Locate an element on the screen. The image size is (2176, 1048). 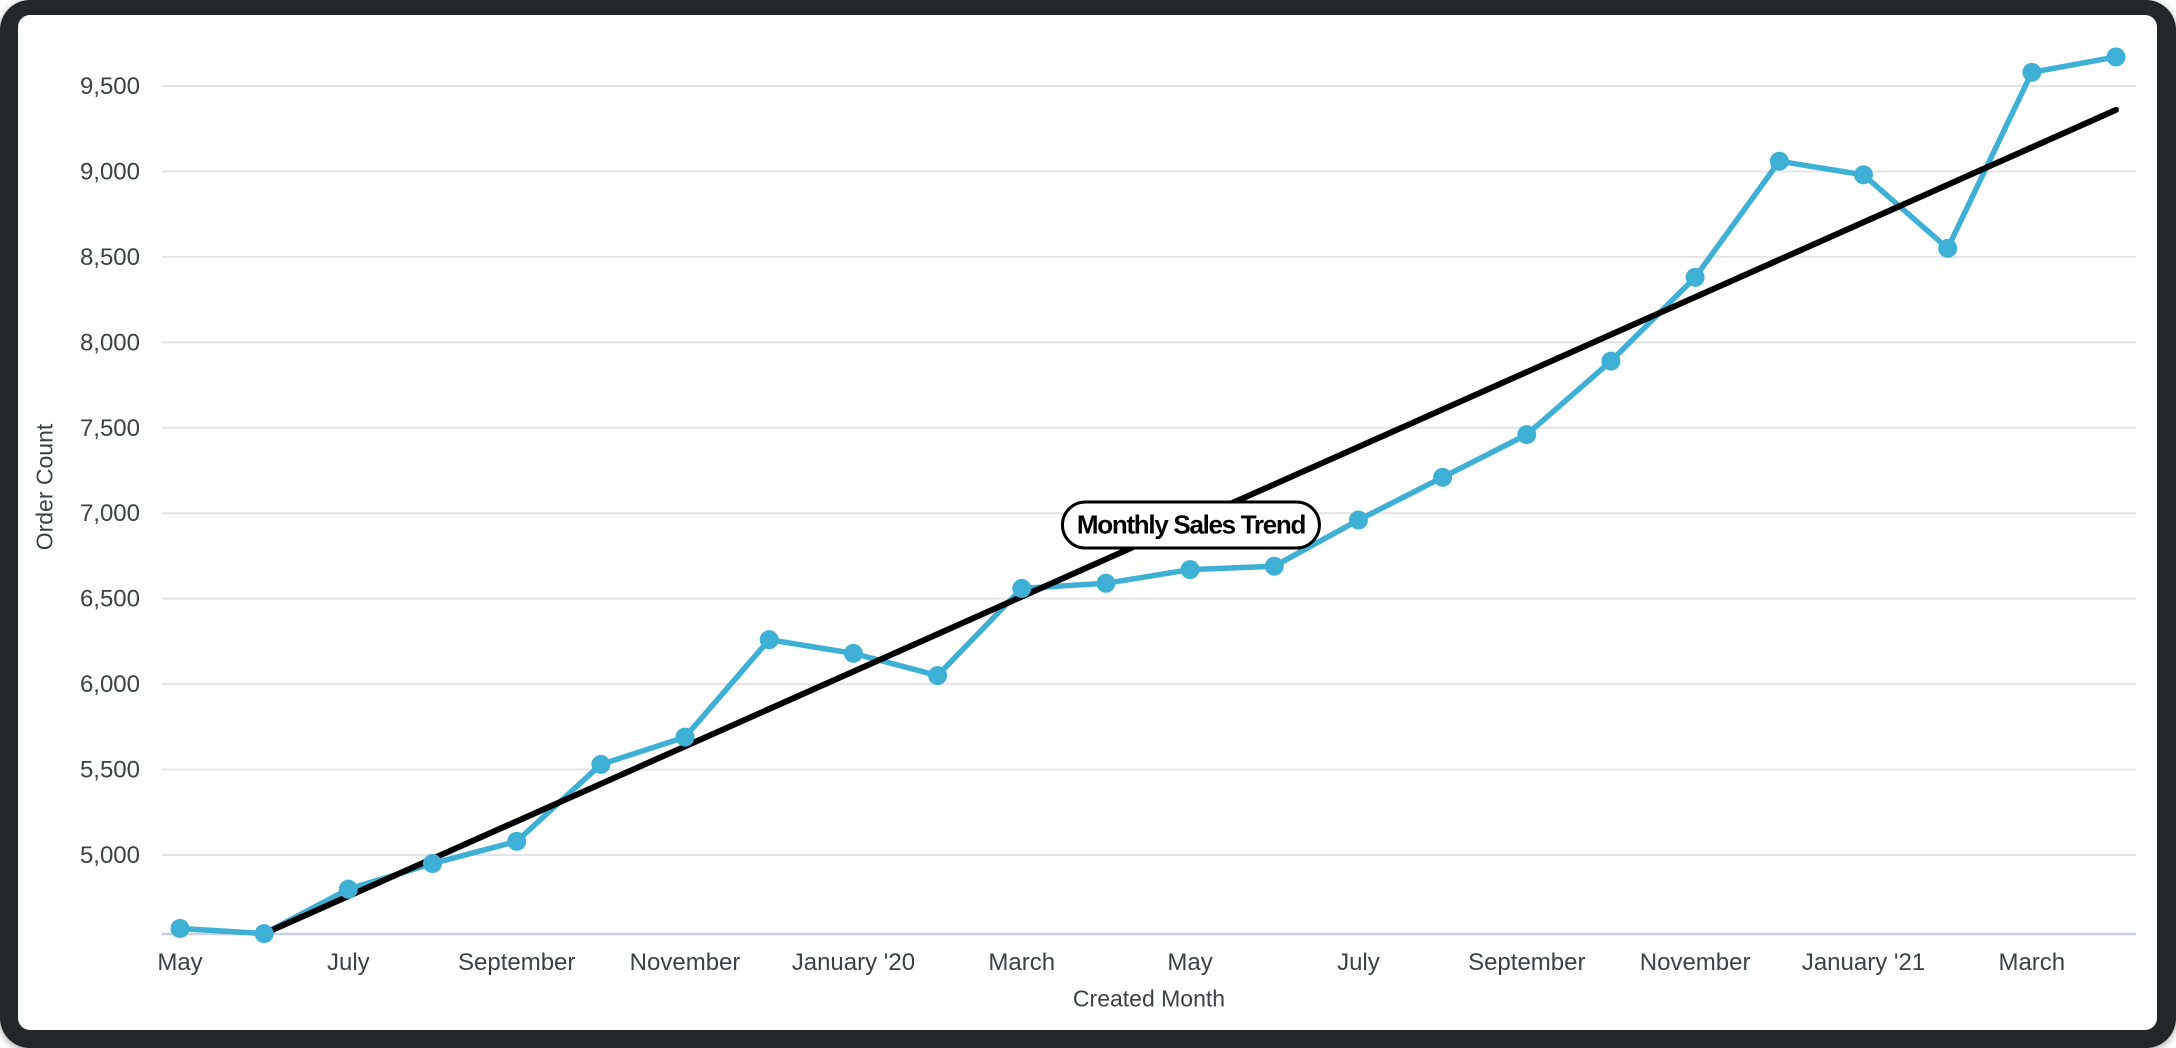
y-tick-label-9-000: 9,000 is located at coordinates (110, 171).